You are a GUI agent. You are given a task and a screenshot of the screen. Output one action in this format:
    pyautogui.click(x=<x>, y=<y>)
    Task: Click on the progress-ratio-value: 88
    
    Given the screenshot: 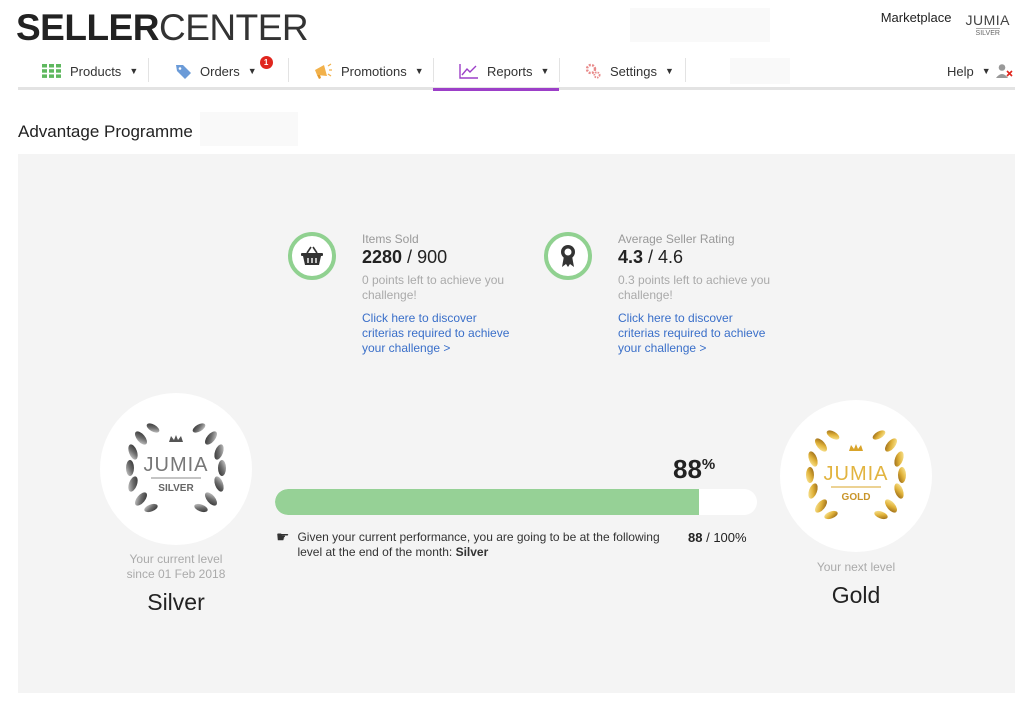 What is the action you would take?
    pyautogui.click(x=695, y=537)
    